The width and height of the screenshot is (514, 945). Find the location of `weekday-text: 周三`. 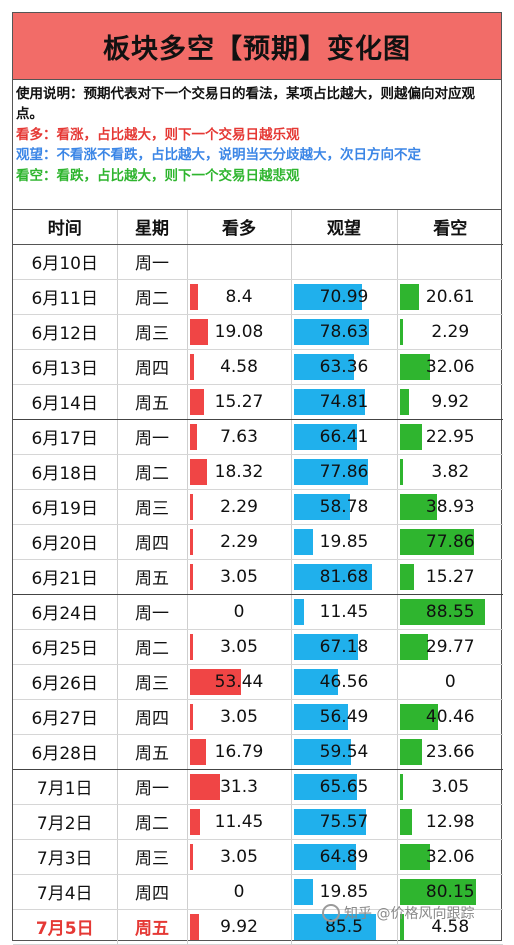

weekday-text: 周三 is located at coordinates (152, 334).